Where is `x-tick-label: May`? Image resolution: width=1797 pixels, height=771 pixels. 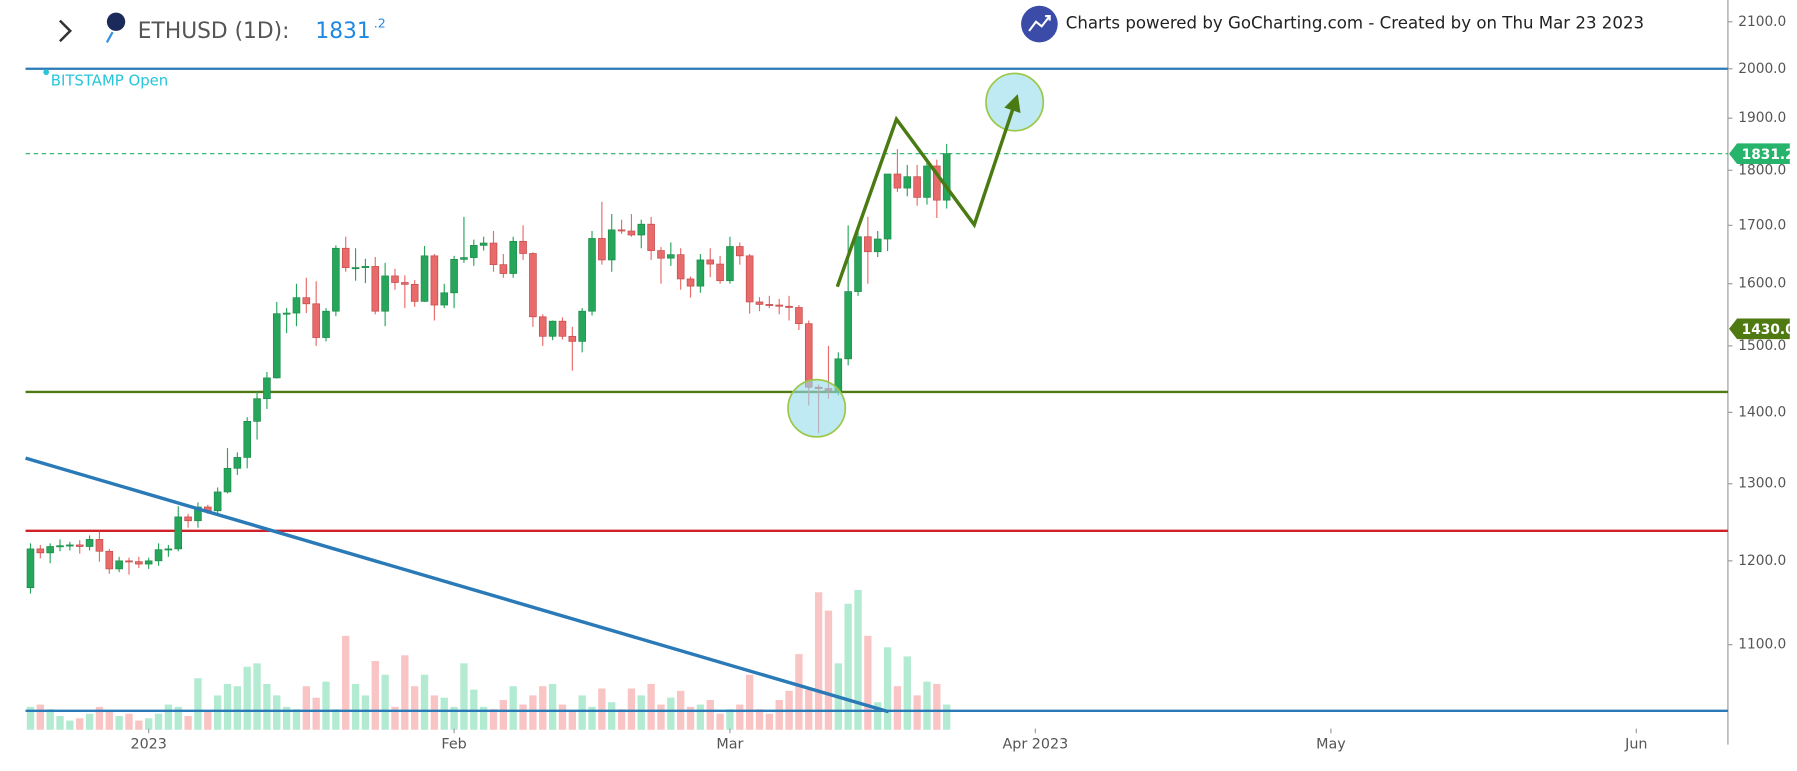
x-tick-label: May is located at coordinates (1331, 745).